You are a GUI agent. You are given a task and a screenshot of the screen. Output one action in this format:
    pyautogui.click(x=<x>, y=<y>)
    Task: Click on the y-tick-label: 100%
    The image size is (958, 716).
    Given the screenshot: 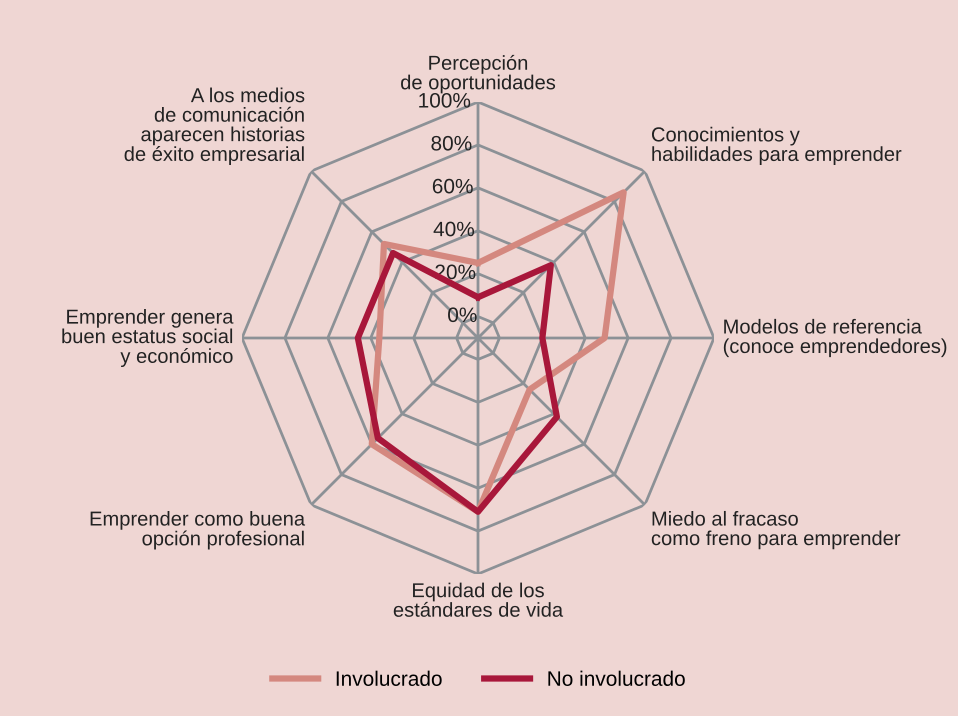 What is the action you would take?
    pyautogui.click(x=444, y=100)
    